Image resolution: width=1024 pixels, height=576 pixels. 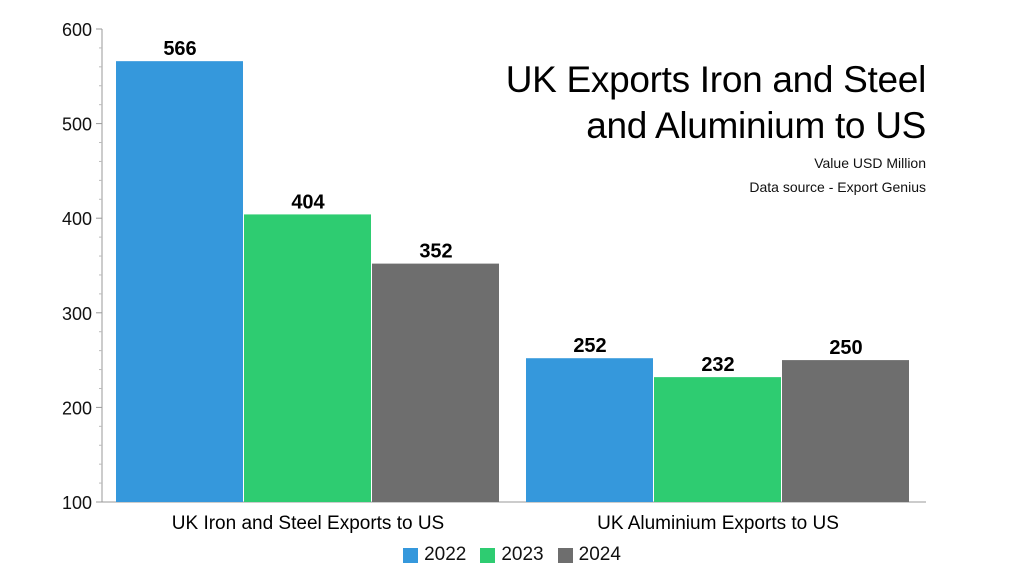 What do you see at coordinates (77, 408) in the screenshot?
I see `y-tick-label: 200` at bounding box center [77, 408].